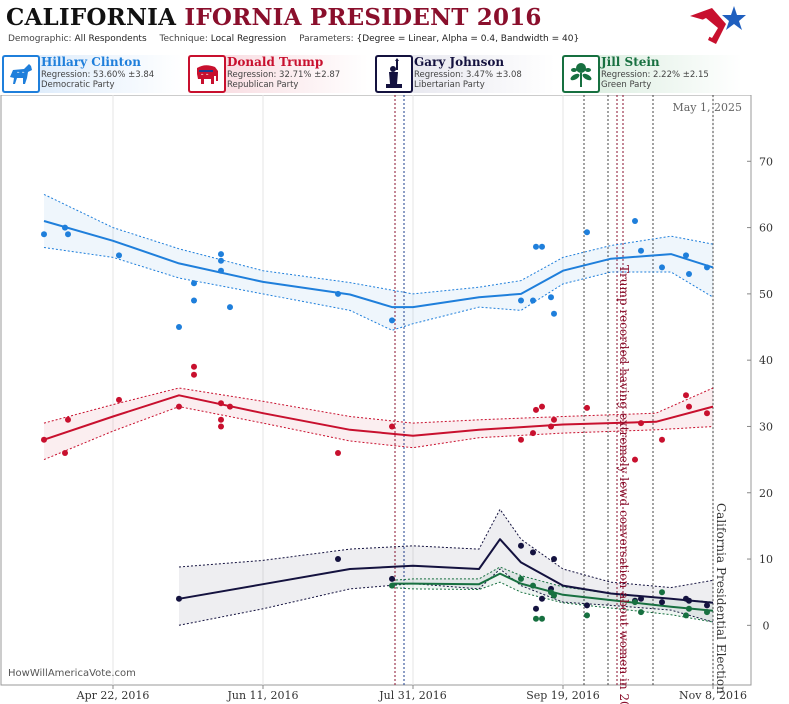 The image size is (789, 704). Describe the element at coordinates (630, 62) in the screenshot. I see `candidate-name: Jill Stein` at that location.